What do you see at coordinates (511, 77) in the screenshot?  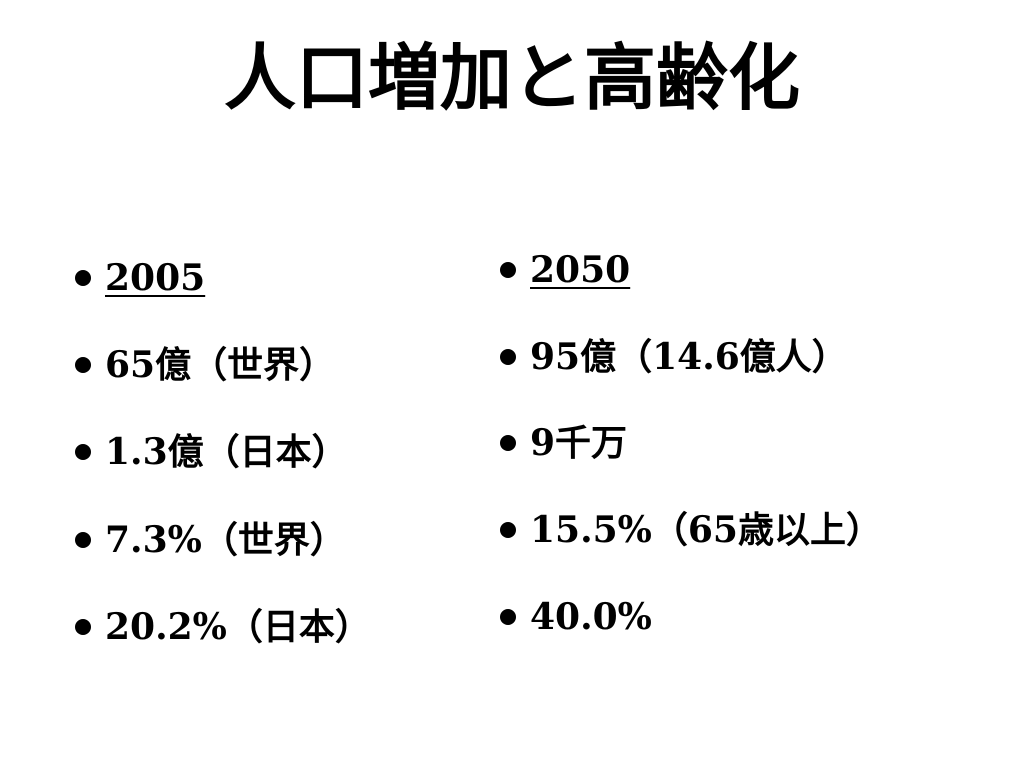 I see `slide-title: 人口増加と高齢化` at bounding box center [511, 77].